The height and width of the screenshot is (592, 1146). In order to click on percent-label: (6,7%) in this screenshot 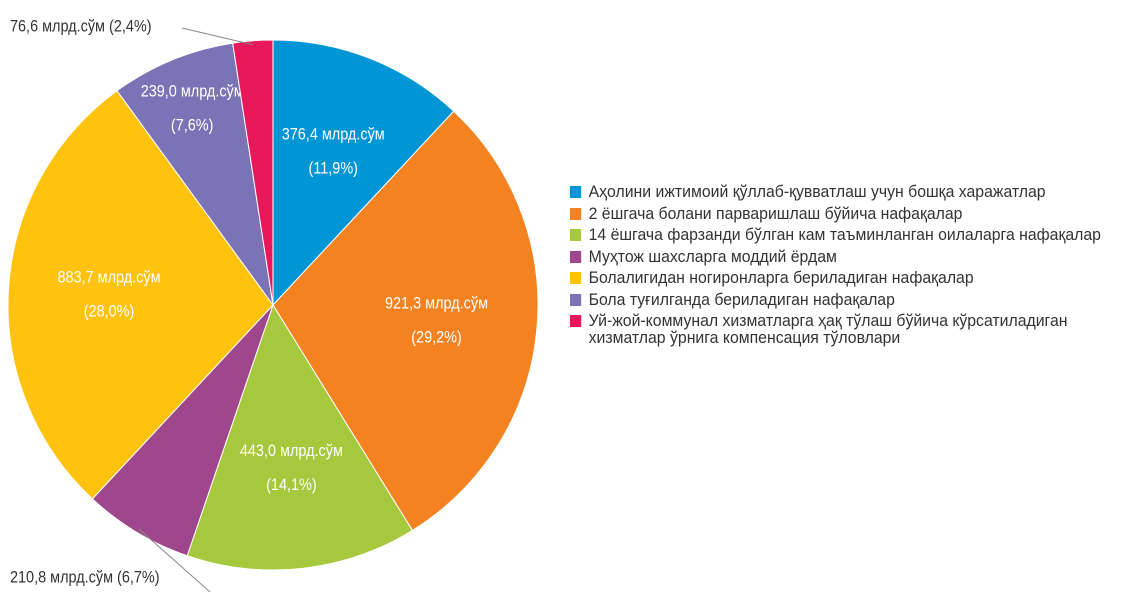, I will do `click(138, 577)`.